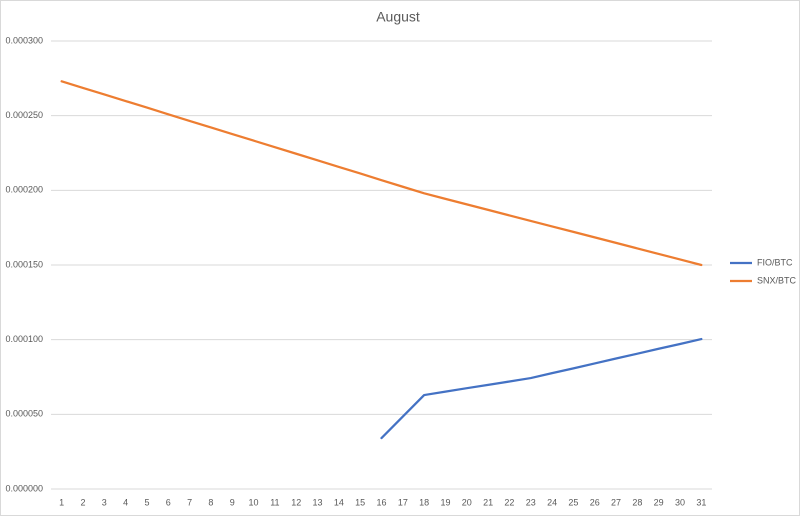  Describe the element at coordinates (637, 502) in the screenshot. I see `x-tick-label: 28` at that location.